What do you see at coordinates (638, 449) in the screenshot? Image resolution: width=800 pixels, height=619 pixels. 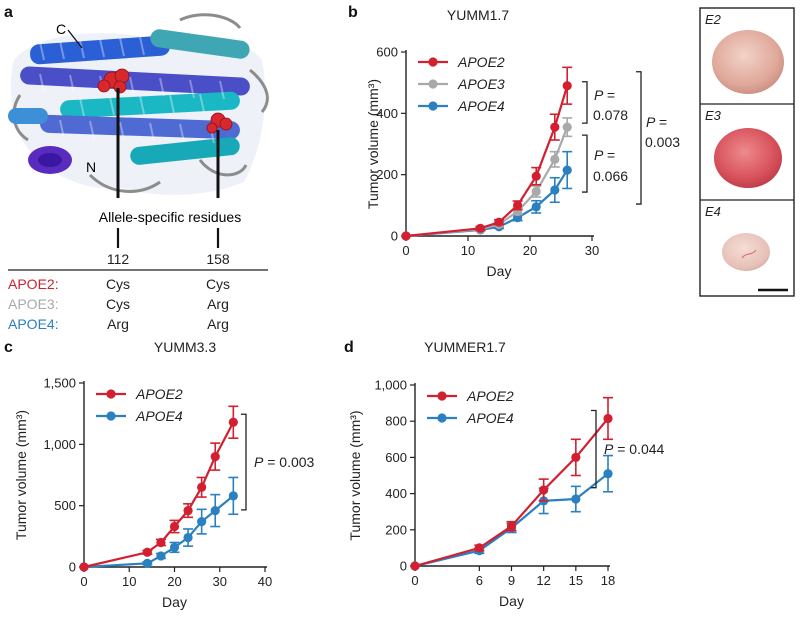 I see `p-value: = 0.044` at bounding box center [638, 449].